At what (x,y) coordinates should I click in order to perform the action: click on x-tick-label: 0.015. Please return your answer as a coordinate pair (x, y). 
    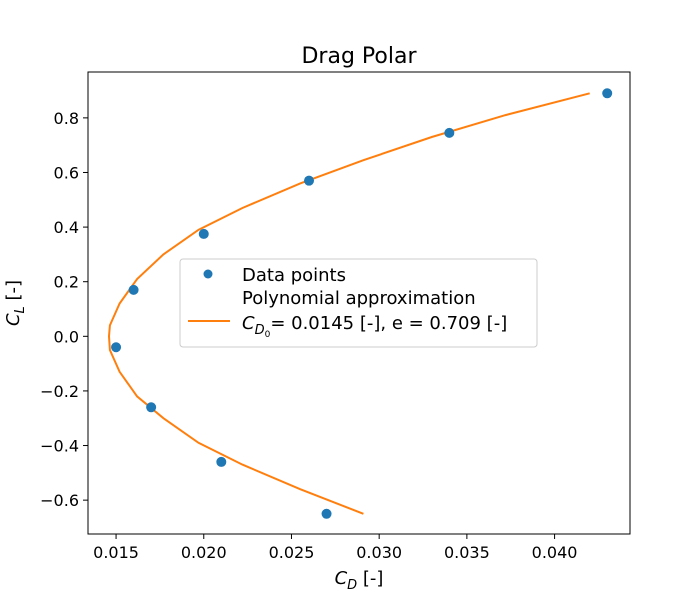
    Looking at the image, I should click on (116, 552).